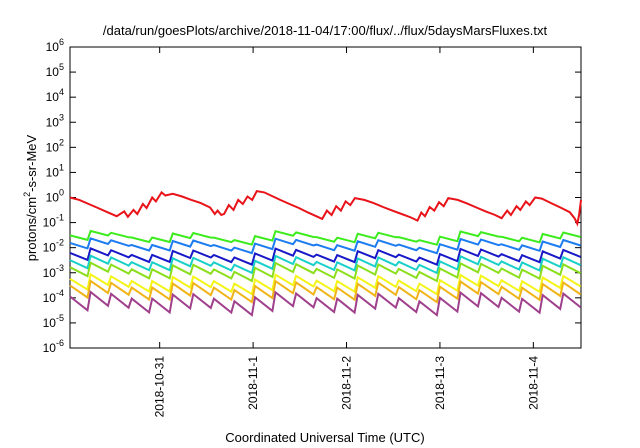 The height and width of the screenshot is (448, 640). I want to click on y-tick-label: 10⁻⁶, so click(53, 346).